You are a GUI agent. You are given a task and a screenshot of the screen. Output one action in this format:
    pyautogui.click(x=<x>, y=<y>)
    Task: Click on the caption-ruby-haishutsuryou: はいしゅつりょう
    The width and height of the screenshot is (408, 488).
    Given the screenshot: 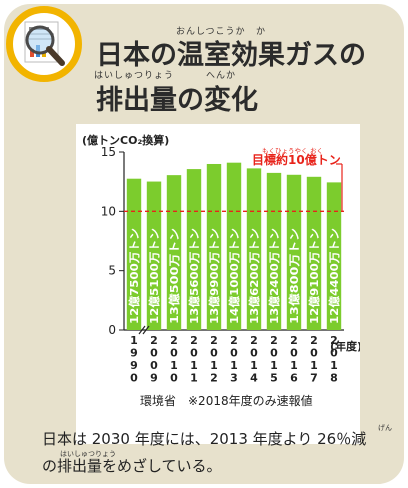 What is the action you would take?
    pyautogui.click(x=88, y=454)
    